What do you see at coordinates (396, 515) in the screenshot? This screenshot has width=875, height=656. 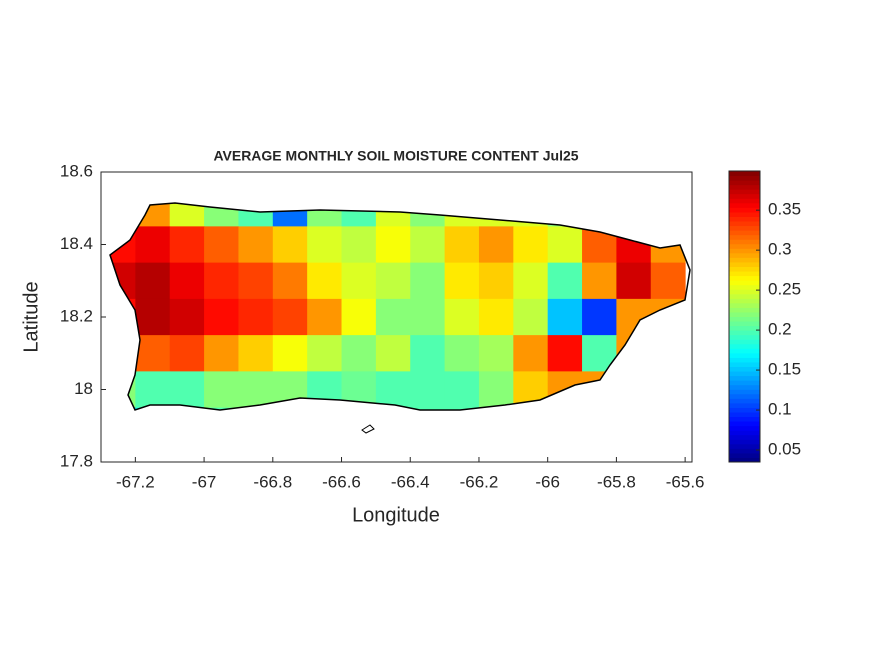 I see `x-axis-label: Longitude` at bounding box center [396, 515].